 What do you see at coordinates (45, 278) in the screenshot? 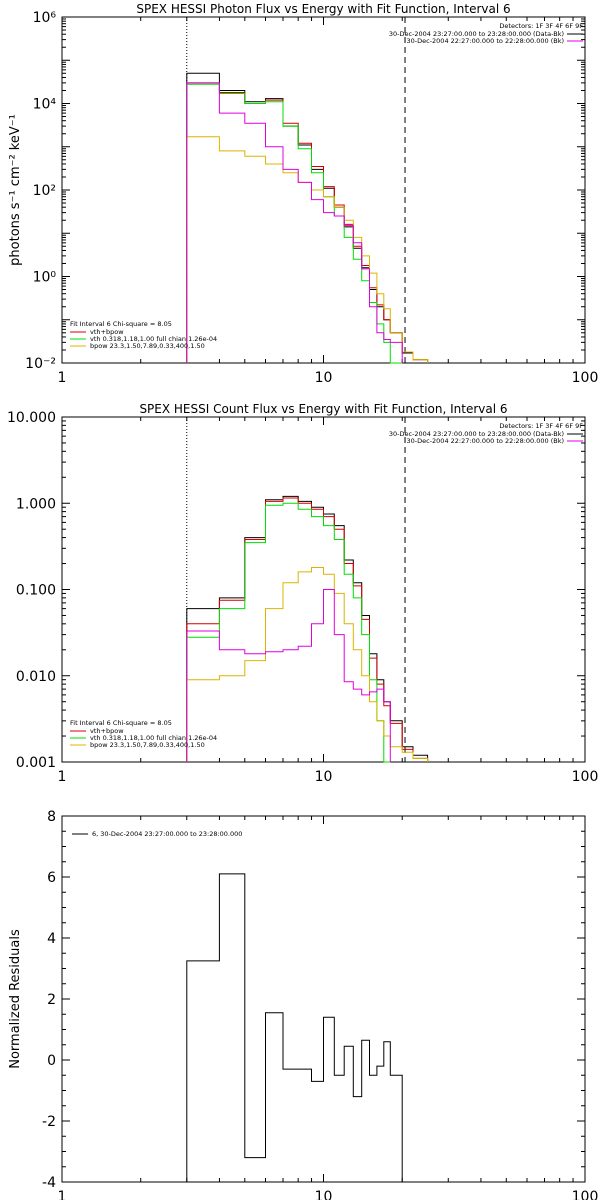
I see `y-tick-label: 10⁰` at bounding box center [45, 278].